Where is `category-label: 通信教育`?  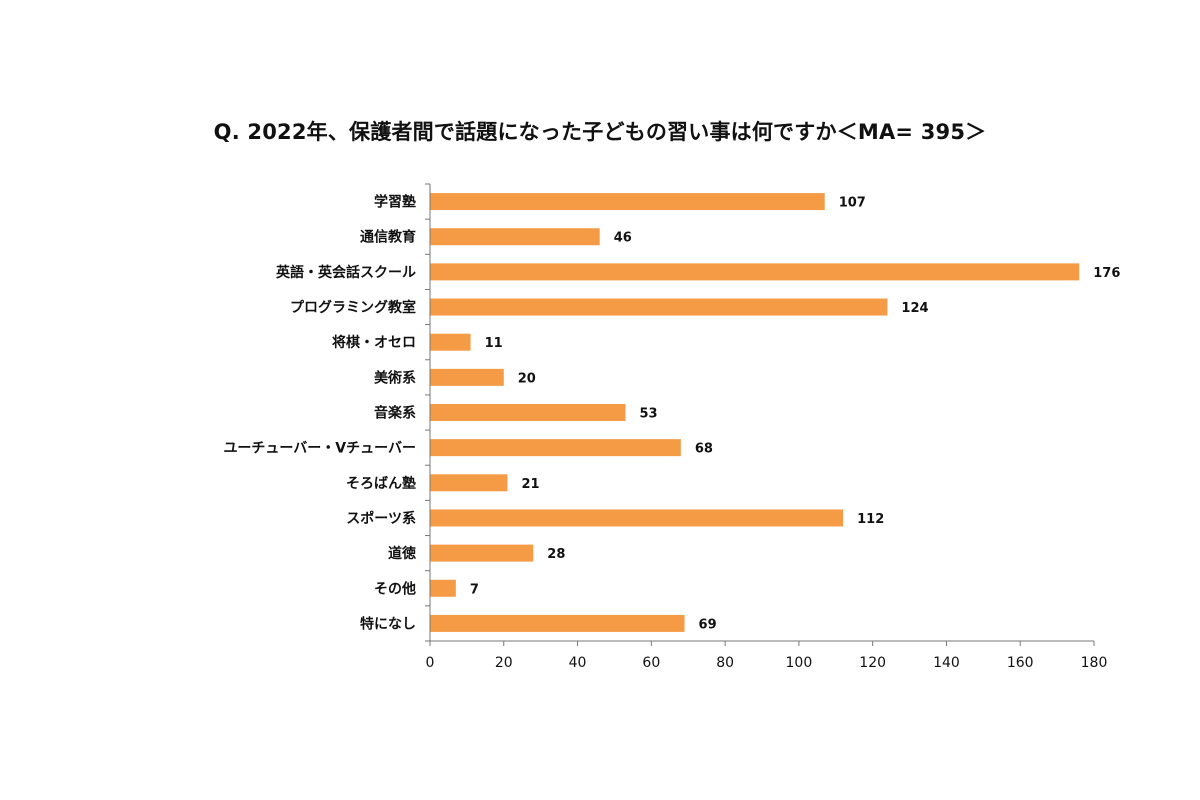 category-label: 通信教育 is located at coordinates (388, 237).